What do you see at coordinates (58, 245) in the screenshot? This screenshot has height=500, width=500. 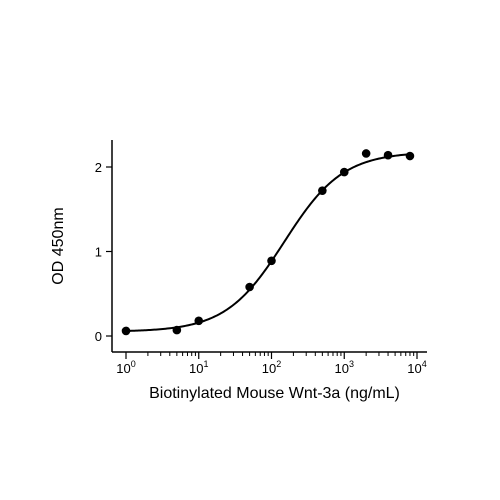 I see `y-axis-title: OD 450nm` at bounding box center [58, 245].